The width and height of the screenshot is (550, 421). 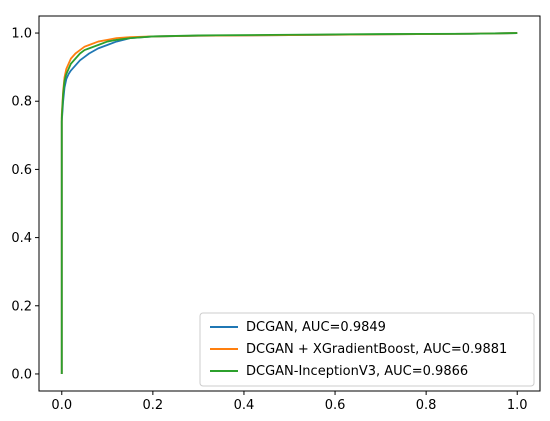 I want to click on legend-box, so click(x=367, y=349).